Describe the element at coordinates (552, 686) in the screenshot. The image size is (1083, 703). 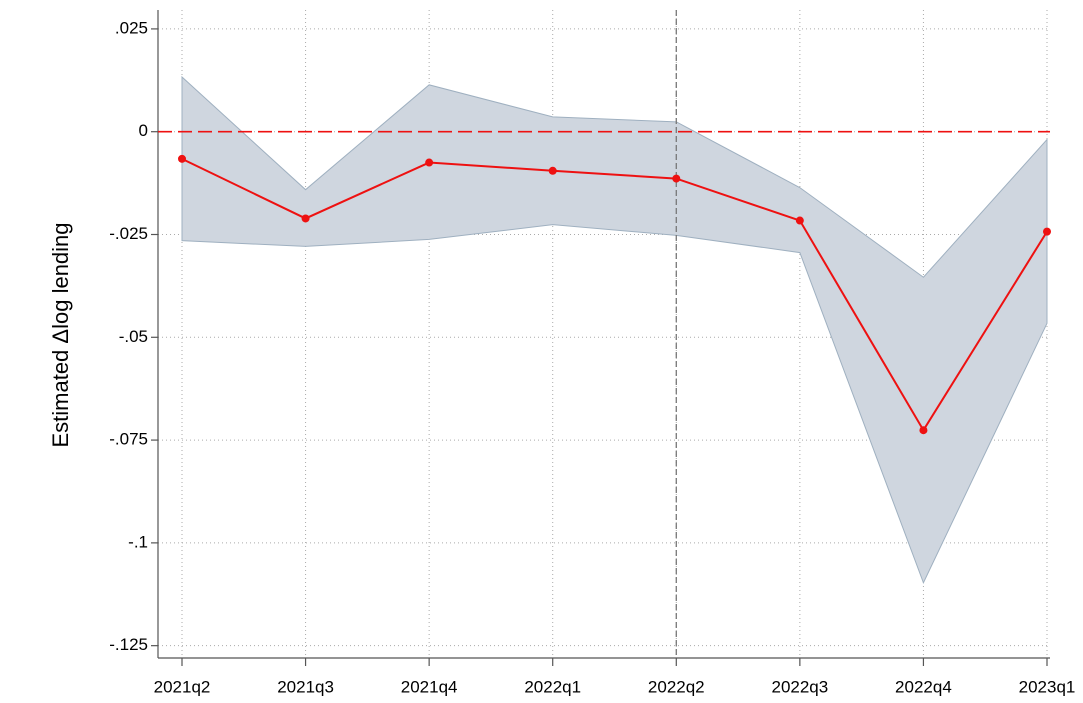
I see `x-tick-label: 2022q1` at that location.